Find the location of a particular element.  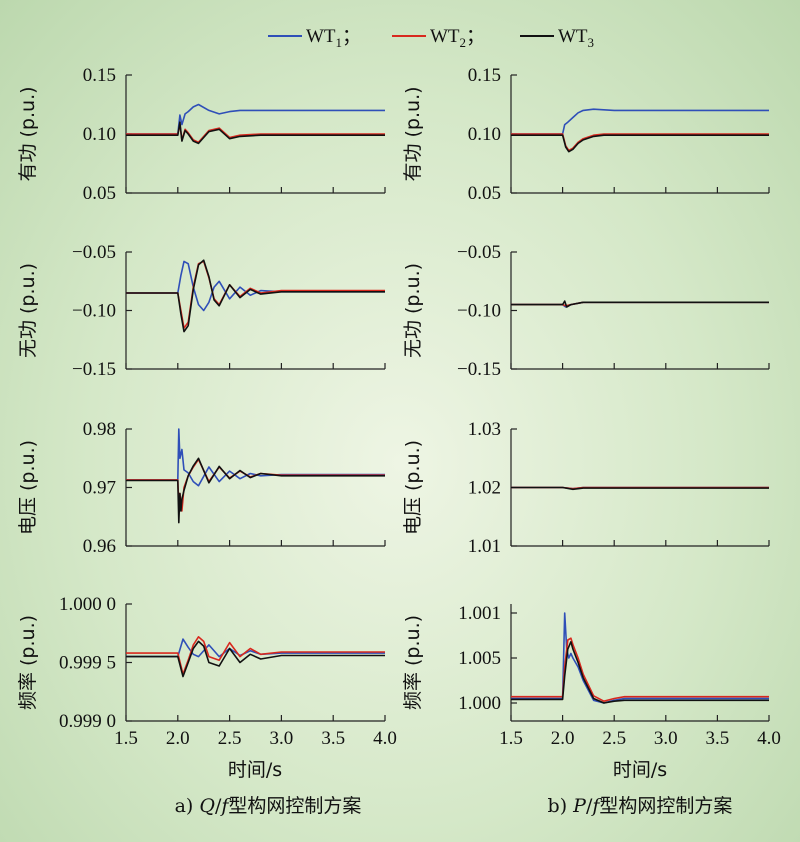

y-tick-label: 0.98 is located at coordinates (99, 429).